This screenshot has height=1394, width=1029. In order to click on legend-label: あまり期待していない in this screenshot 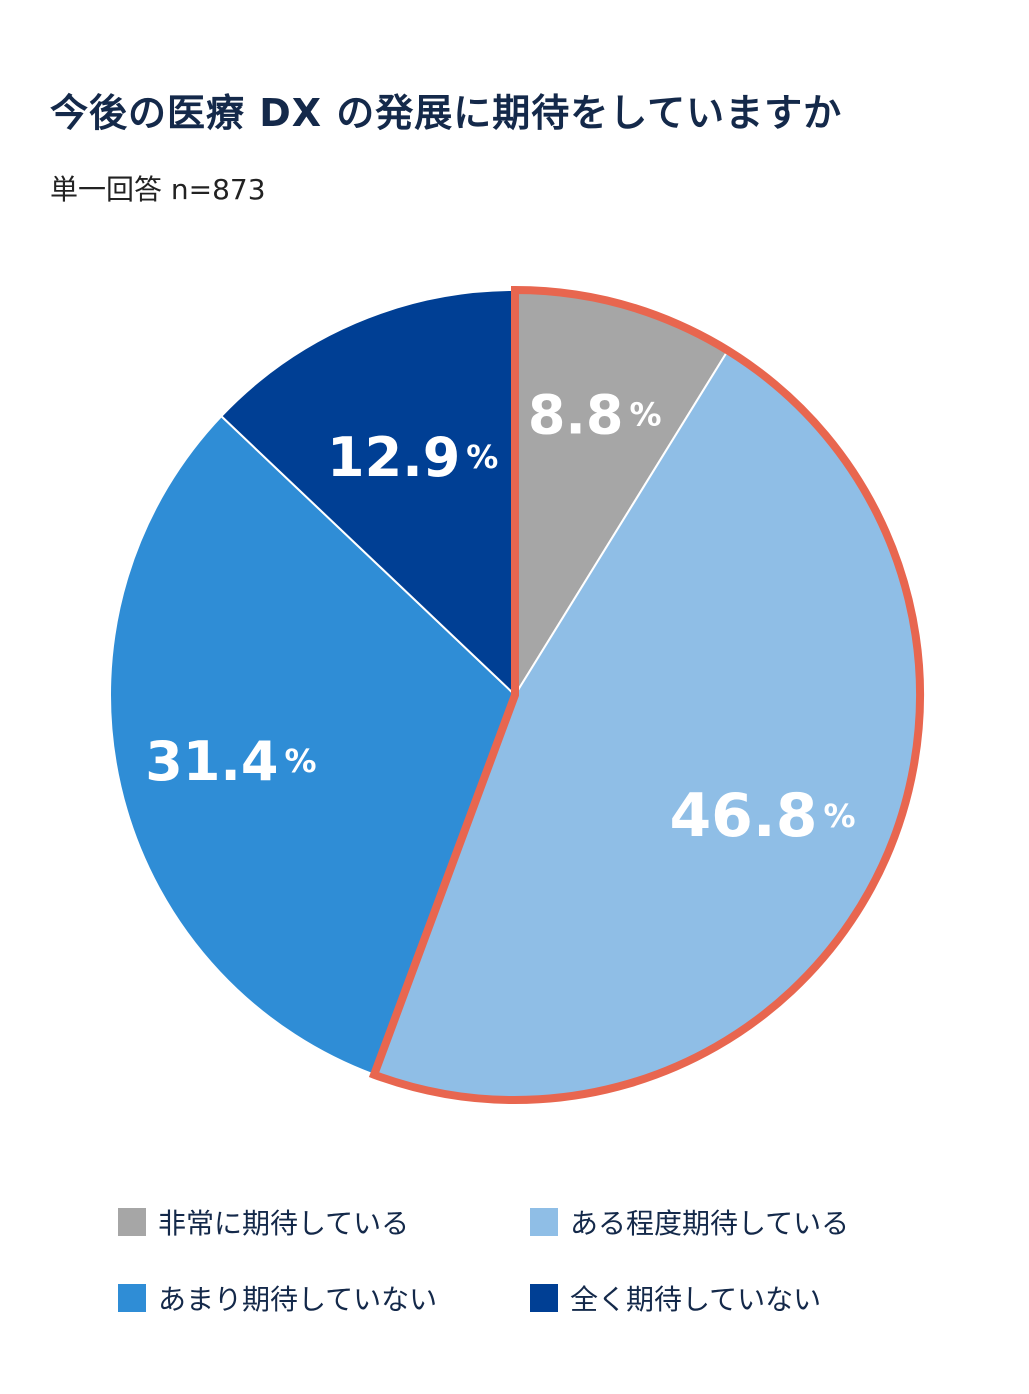, I will do `click(298, 1299)`.